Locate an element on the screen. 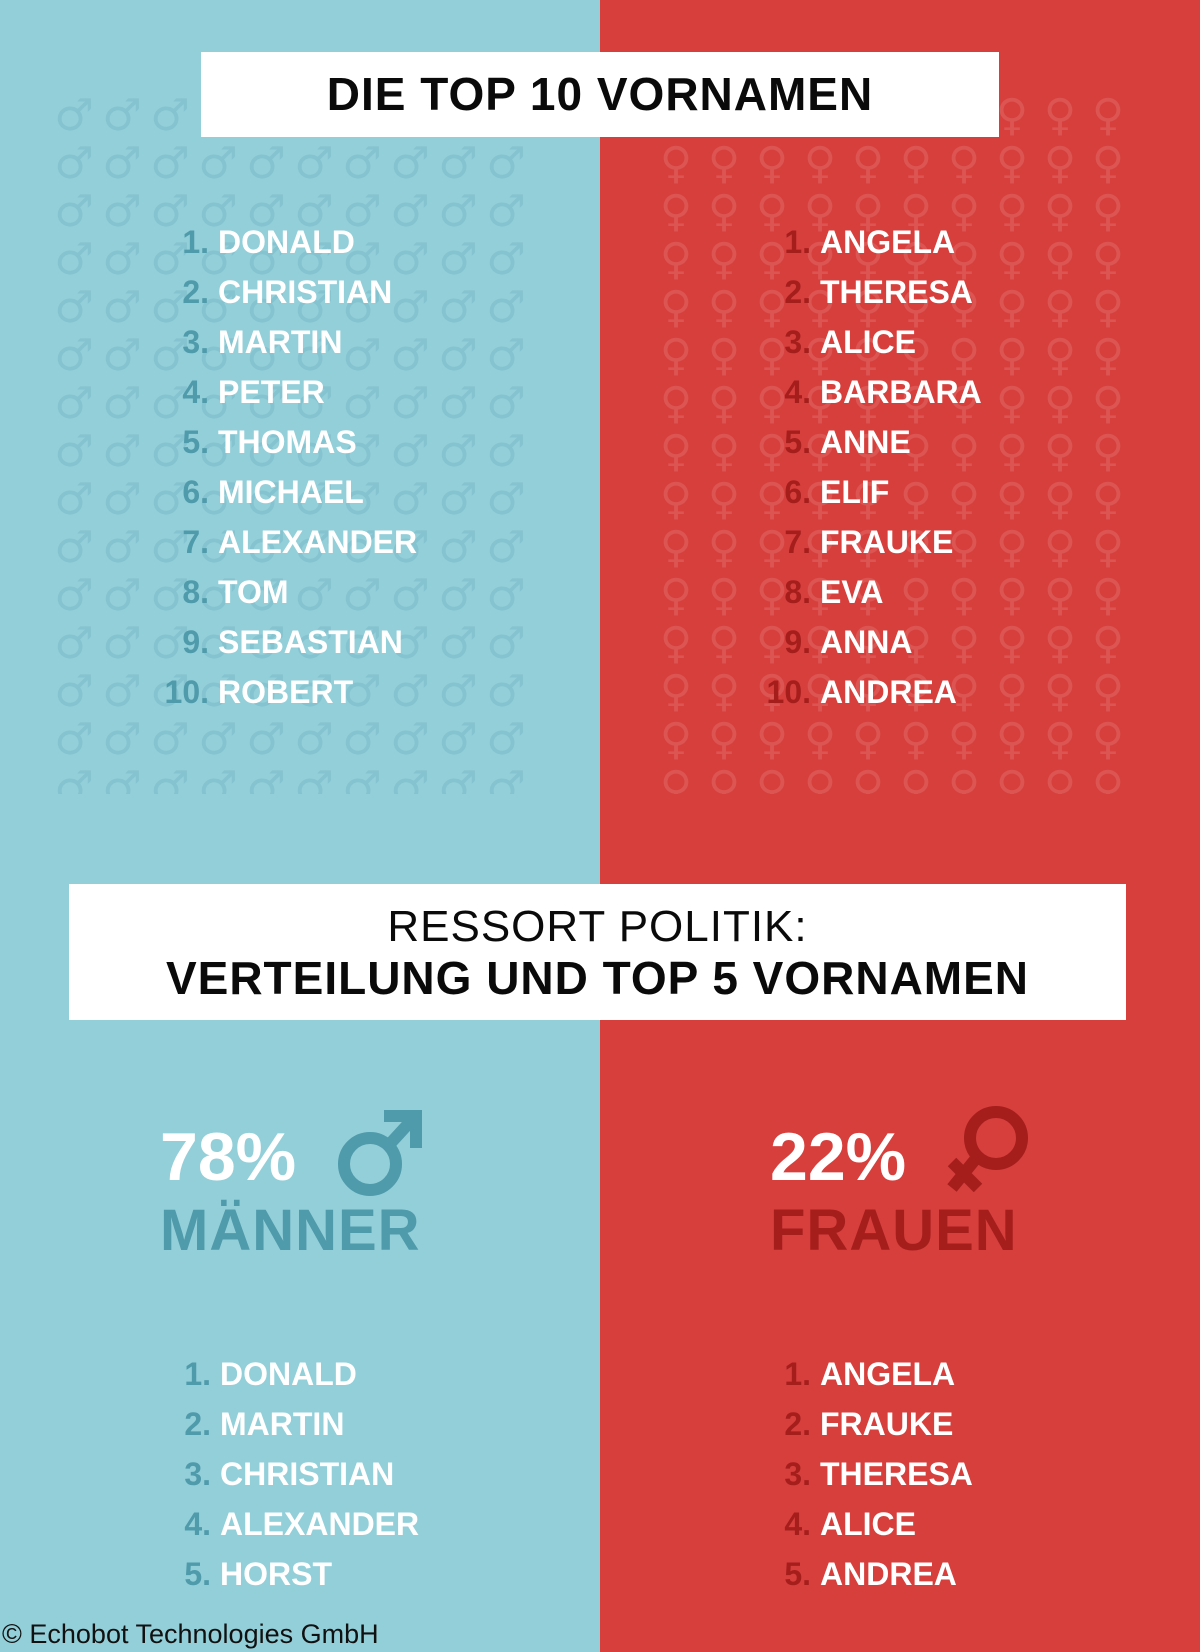 This screenshot has width=1200, height=1652. name: DONALD is located at coordinates (286, 242).